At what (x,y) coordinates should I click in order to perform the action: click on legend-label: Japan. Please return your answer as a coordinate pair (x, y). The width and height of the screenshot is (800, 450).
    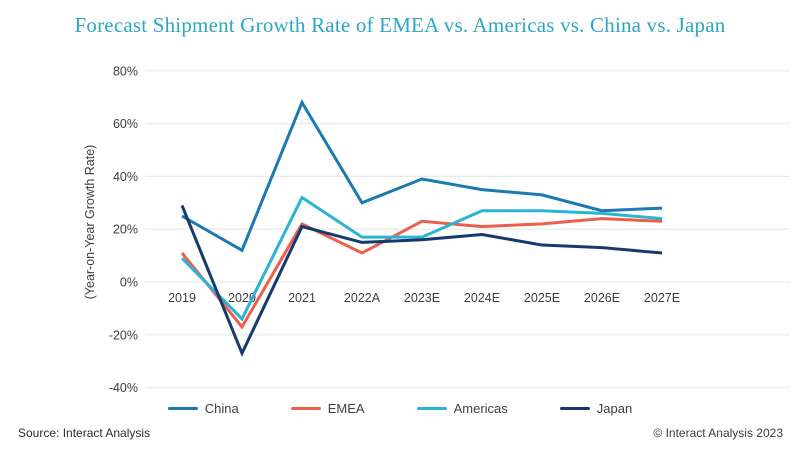
    Looking at the image, I should click on (614, 408).